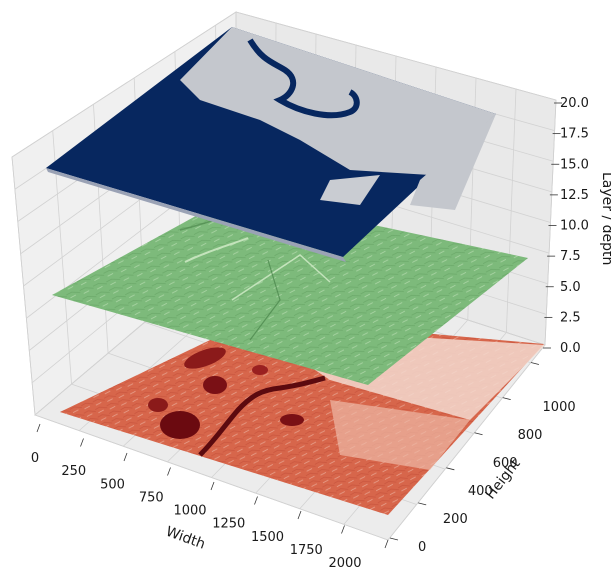 This screenshot has height=586, width=611. Describe the element at coordinates (189, 511) in the screenshot. I see `x-tick-label: 1000` at that location.